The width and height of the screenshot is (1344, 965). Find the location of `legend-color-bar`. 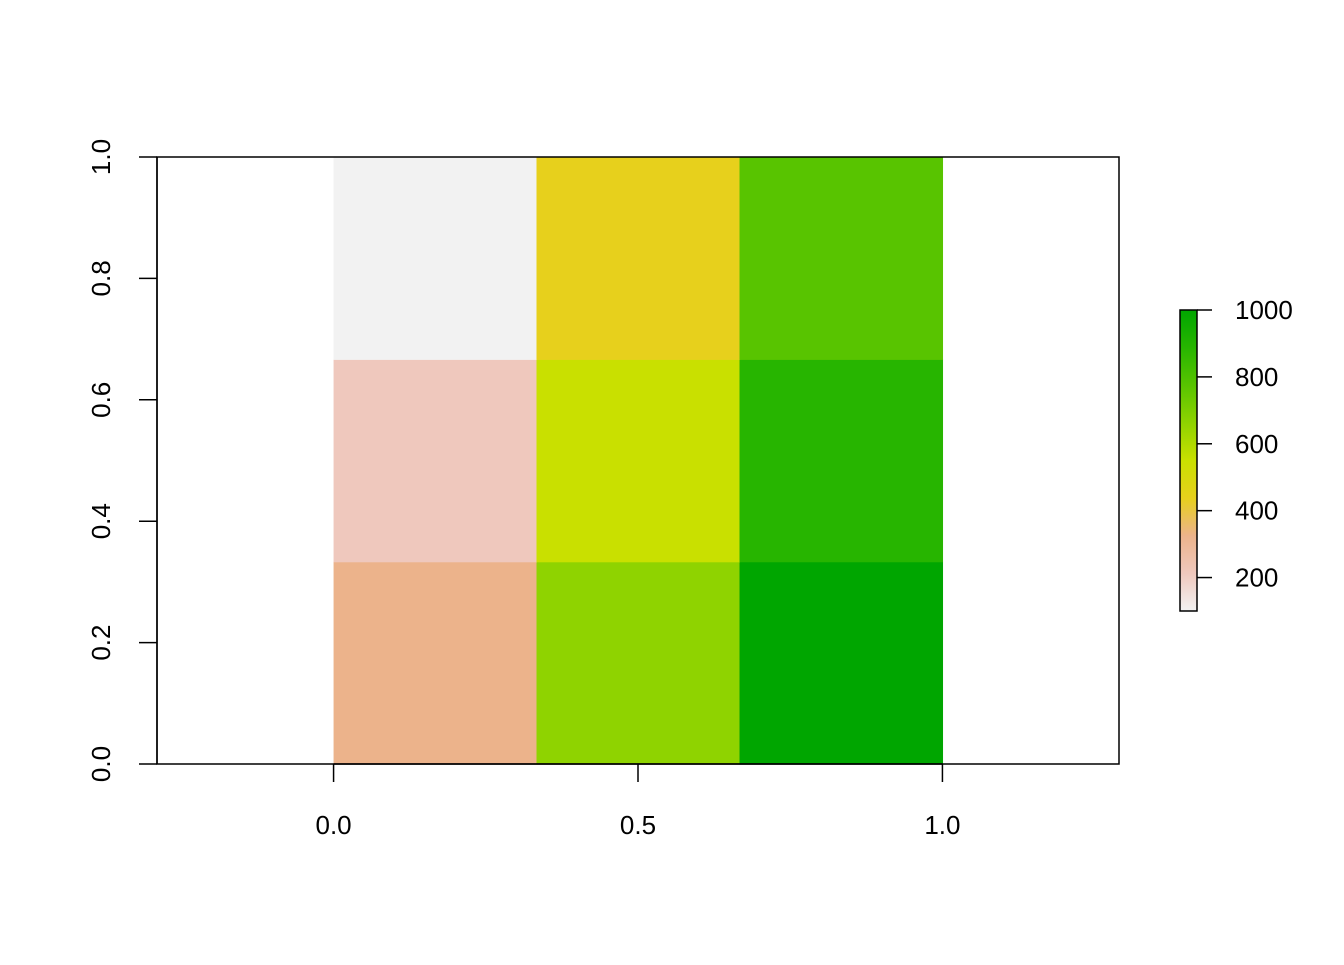

legend-color-bar is located at coordinates (1188, 460).